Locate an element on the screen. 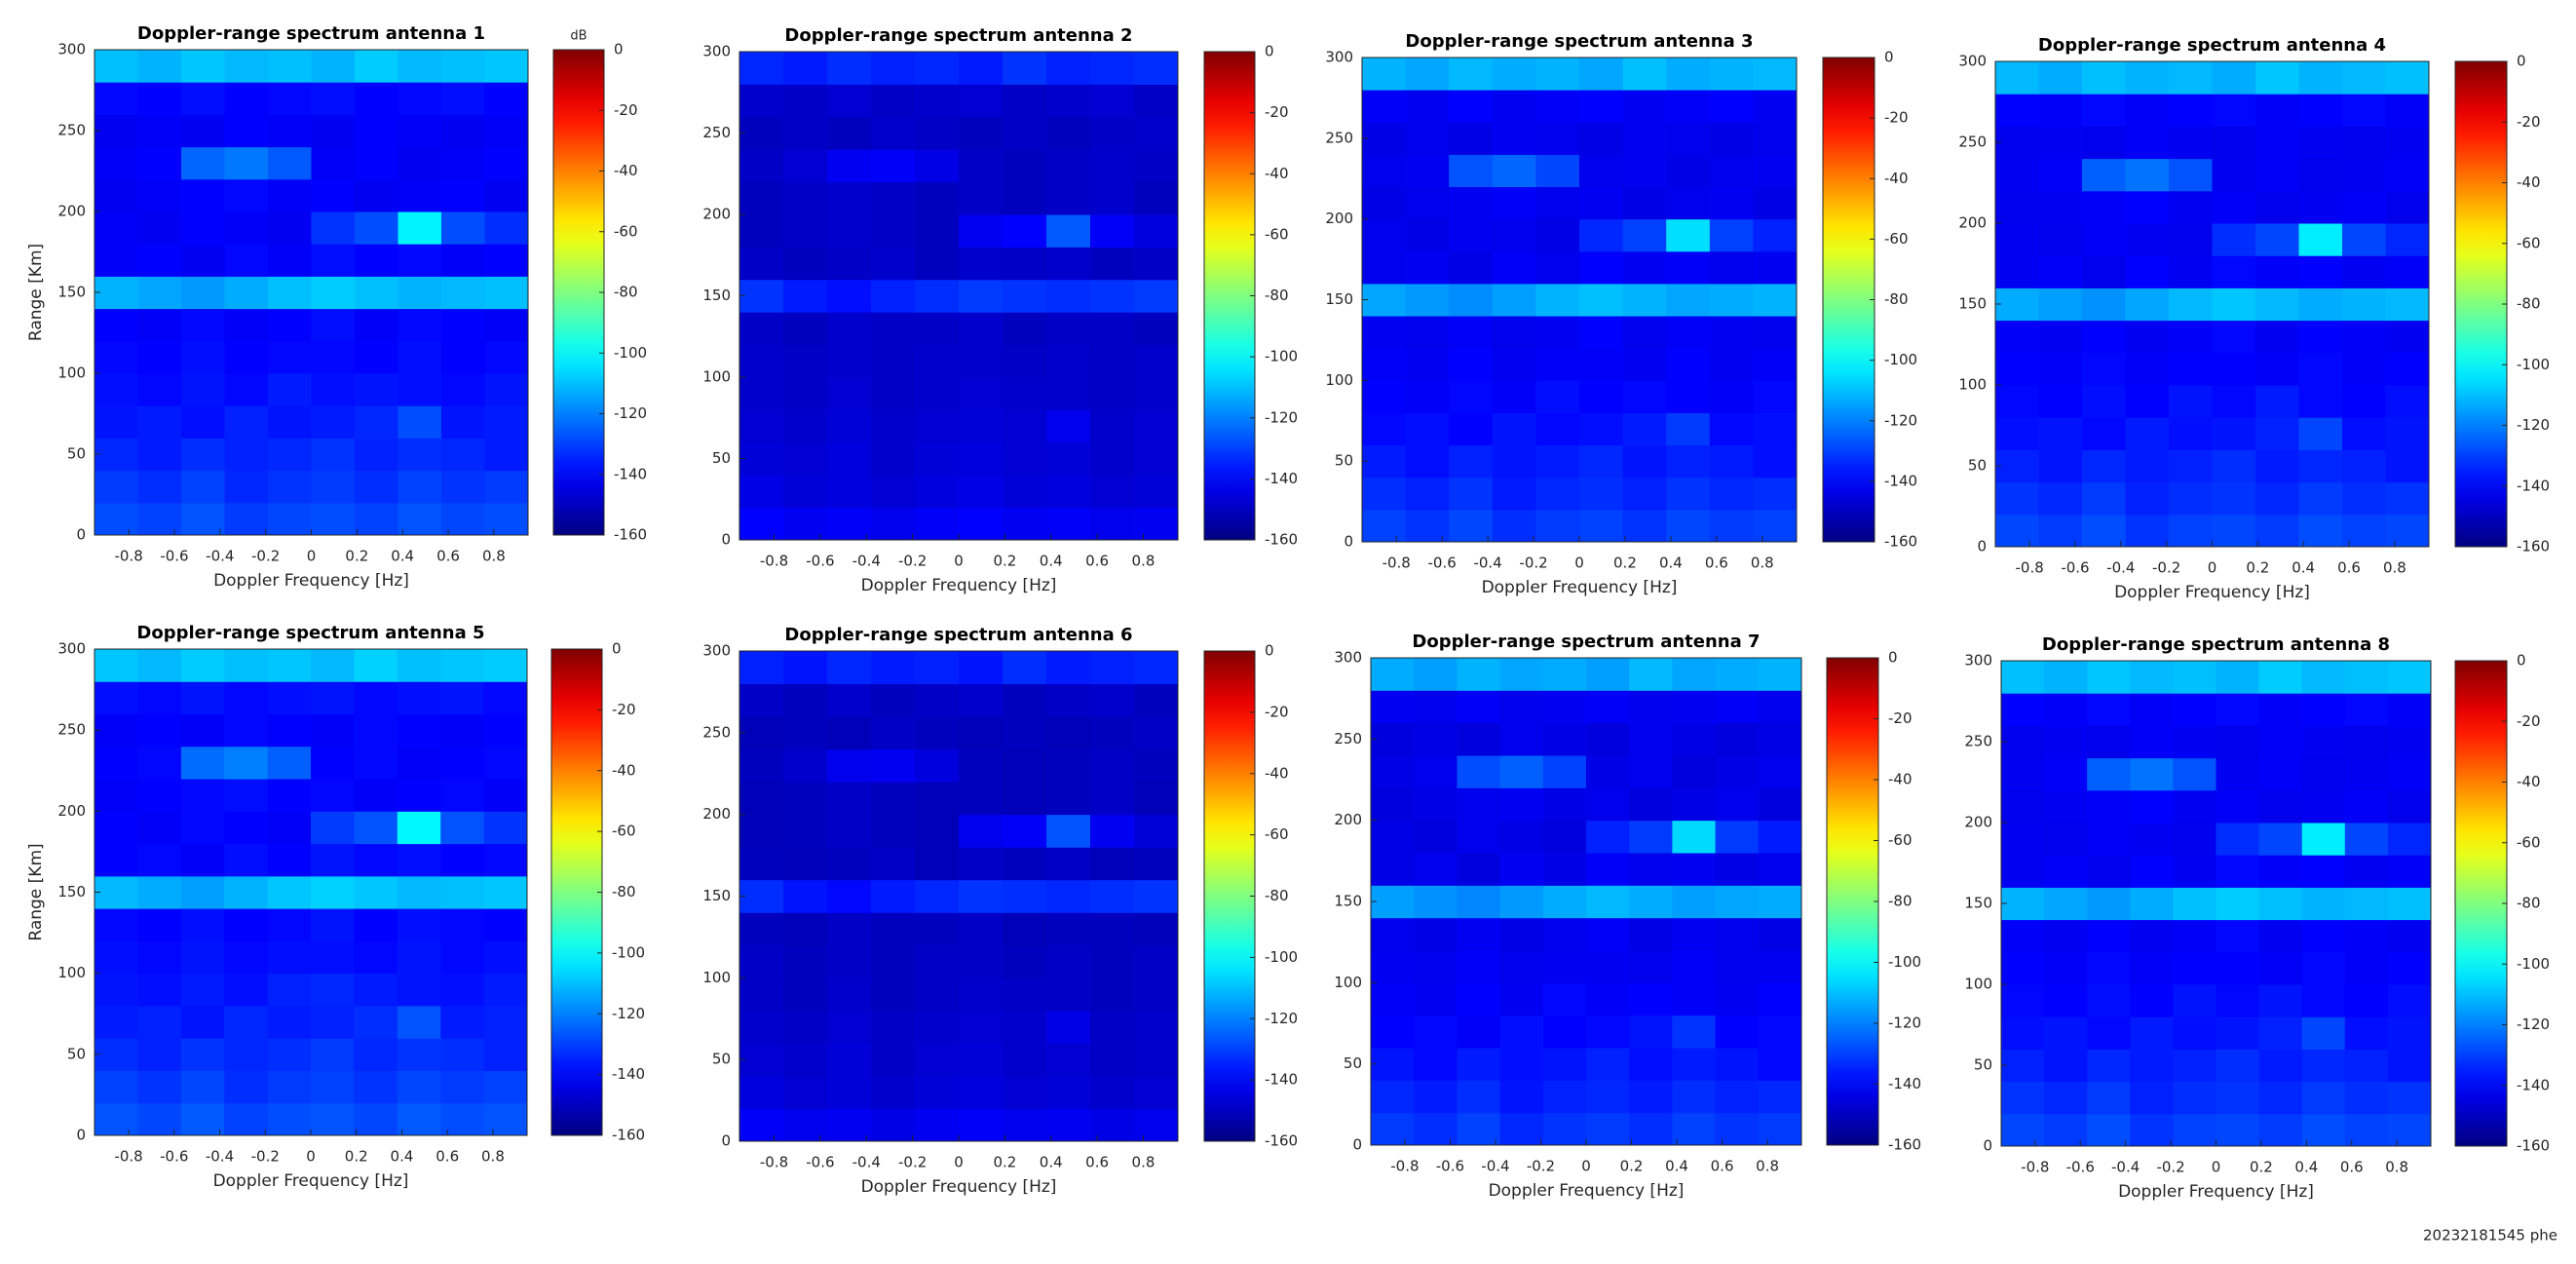 This screenshot has width=2576, height=1264. colorbar-tick-label: 0 is located at coordinates (2521, 61).